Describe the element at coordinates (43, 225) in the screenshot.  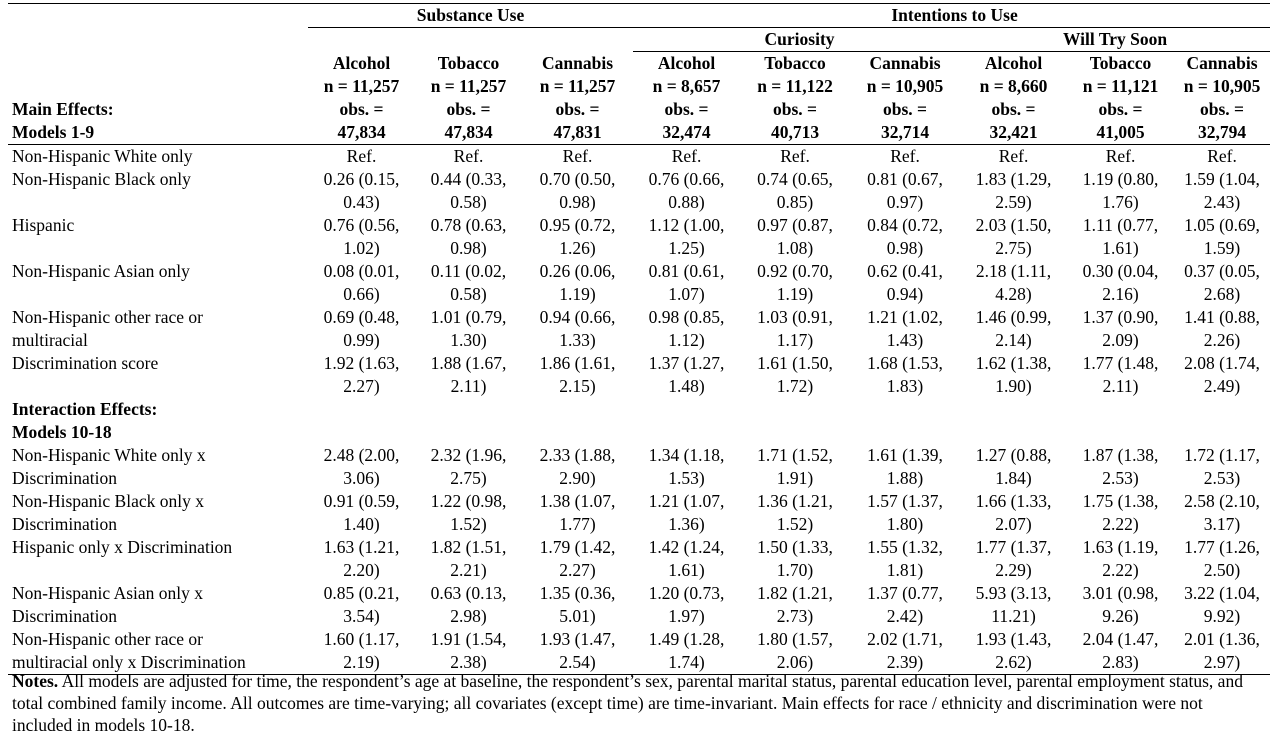
I see `row-label-line: Hispanic` at that location.